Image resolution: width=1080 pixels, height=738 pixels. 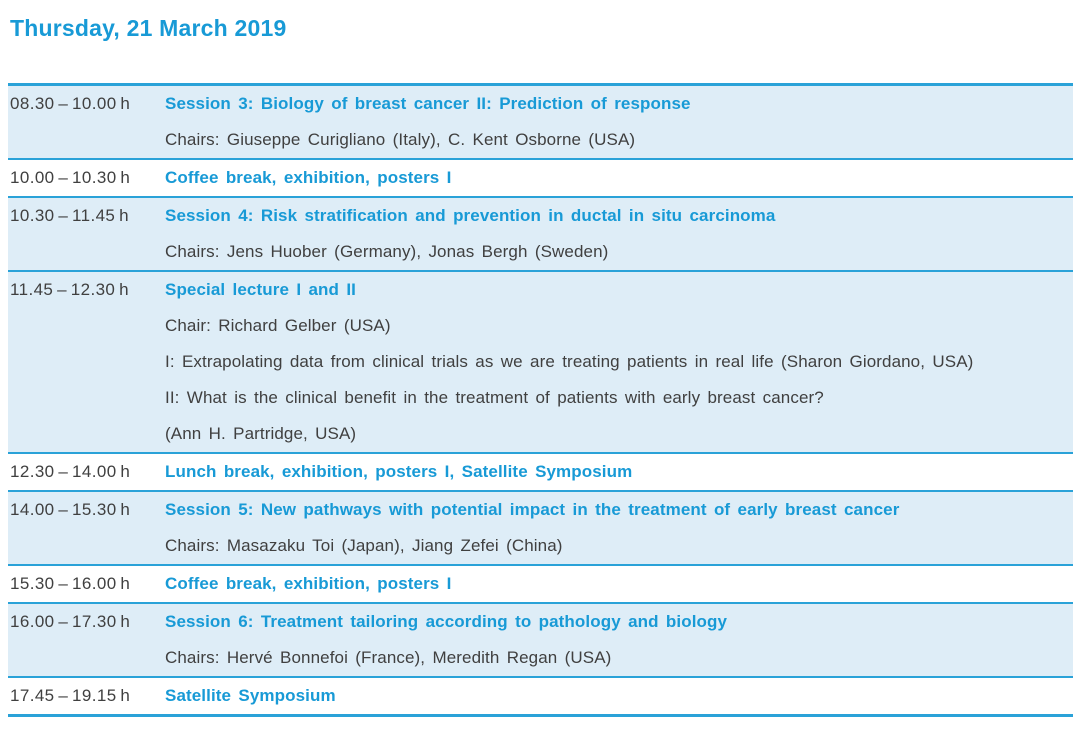 What do you see at coordinates (70, 695) in the screenshot?
I see `time-range: 17.45 – 19.15 h` at bounding box center [70, 695].